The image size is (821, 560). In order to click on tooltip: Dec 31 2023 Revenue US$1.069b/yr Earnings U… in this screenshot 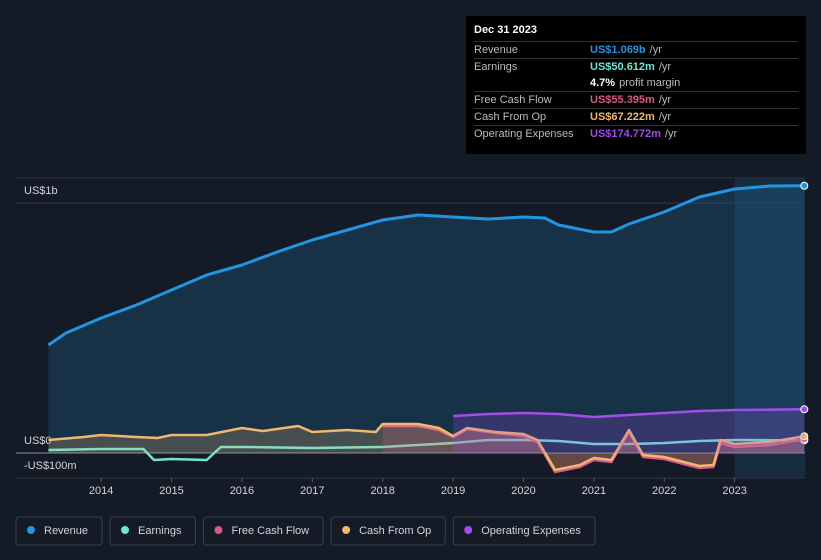, I will do `click(636, 85)`.